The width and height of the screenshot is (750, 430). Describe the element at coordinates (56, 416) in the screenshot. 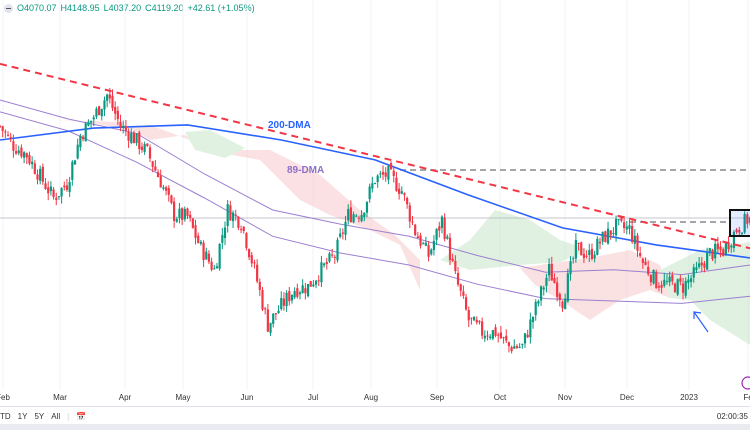

I see `range-all: All` at that location.